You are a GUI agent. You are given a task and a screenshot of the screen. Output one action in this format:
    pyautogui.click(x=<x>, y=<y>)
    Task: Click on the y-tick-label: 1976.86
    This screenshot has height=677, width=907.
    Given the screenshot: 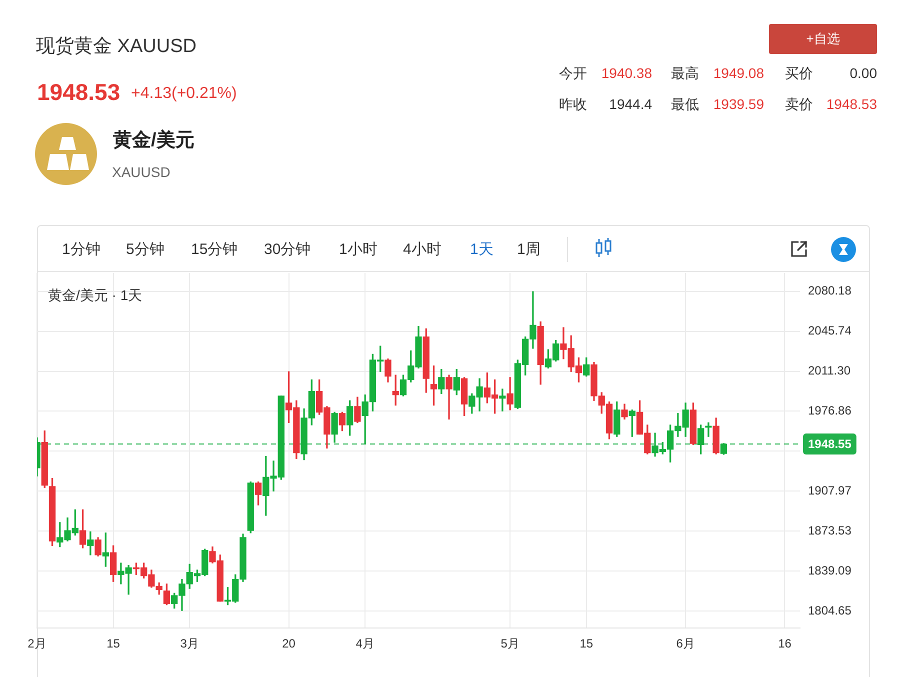 What is the action you would take?
    pyautogui.click(x=830, y=411)
    